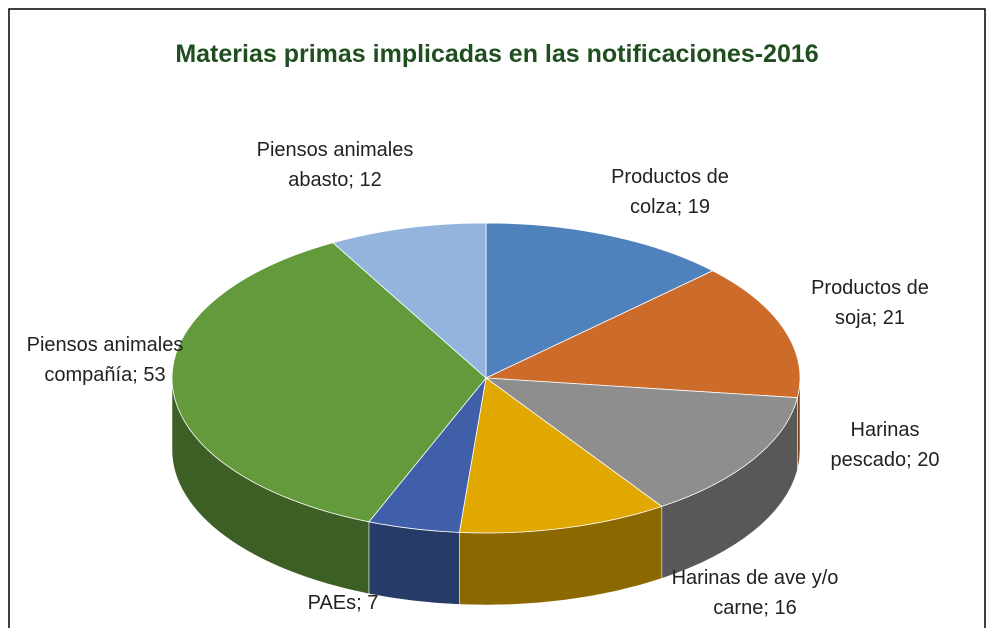  What do you see at coordinates (670, 192) in the screenshot?
I see `data-label: Productos de colza; 19` at bounding box center [670, 192].